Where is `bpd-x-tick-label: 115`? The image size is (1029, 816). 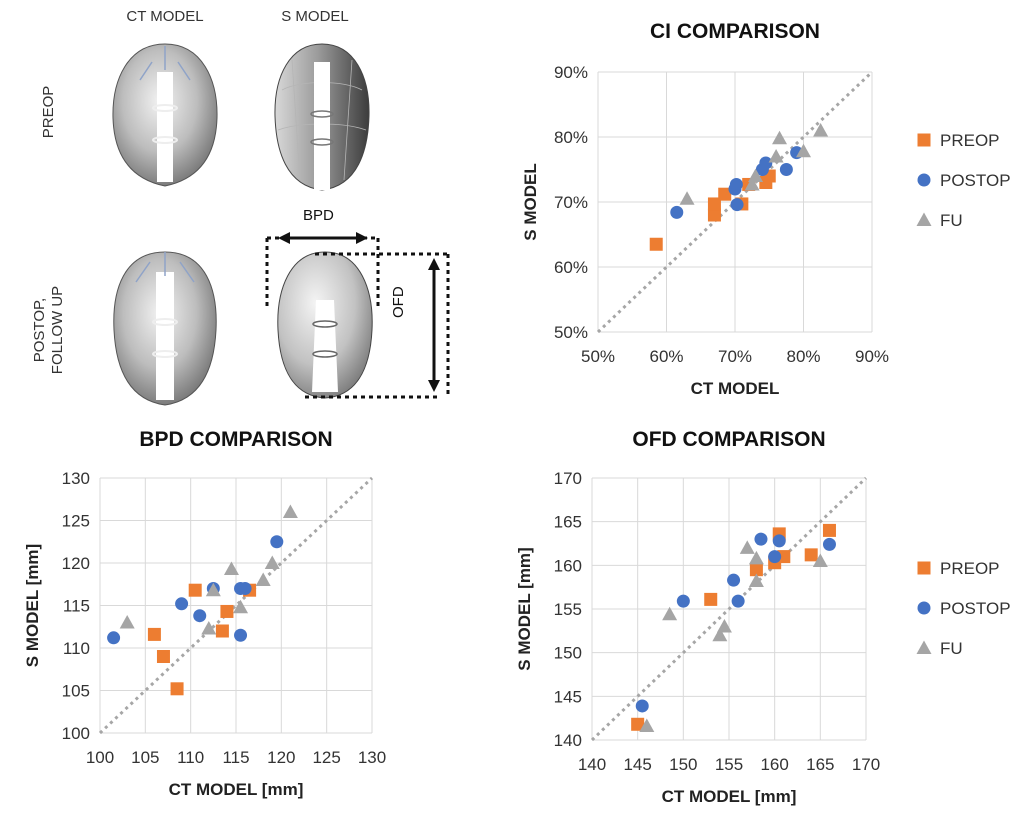 bpd-x-tick-label: 115 is located at coordinates (235, 757).